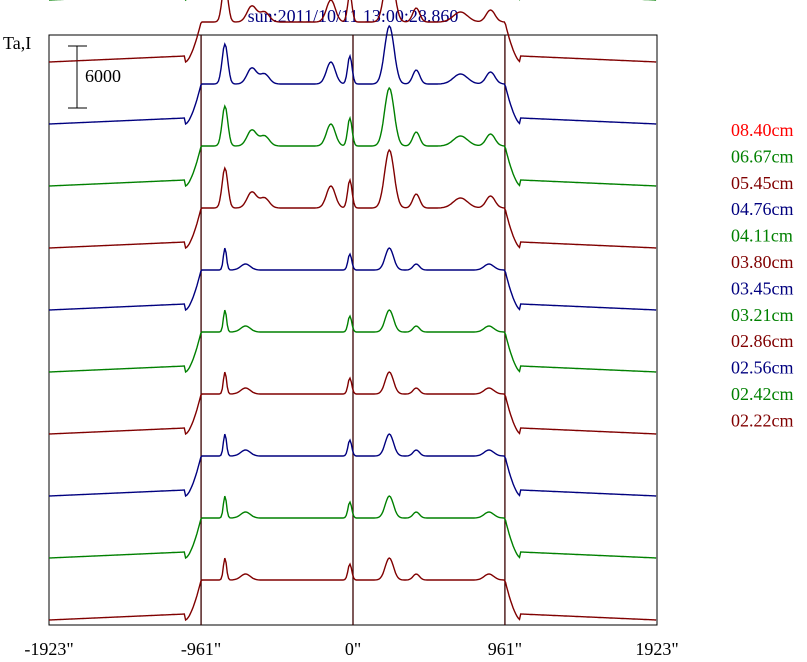 Image resolution: width=807 pixels, height=662 pixels. Describe the element at coordinates (762, 368) in the screenshot. I see `legend-entry: 02.56cm` at that location.